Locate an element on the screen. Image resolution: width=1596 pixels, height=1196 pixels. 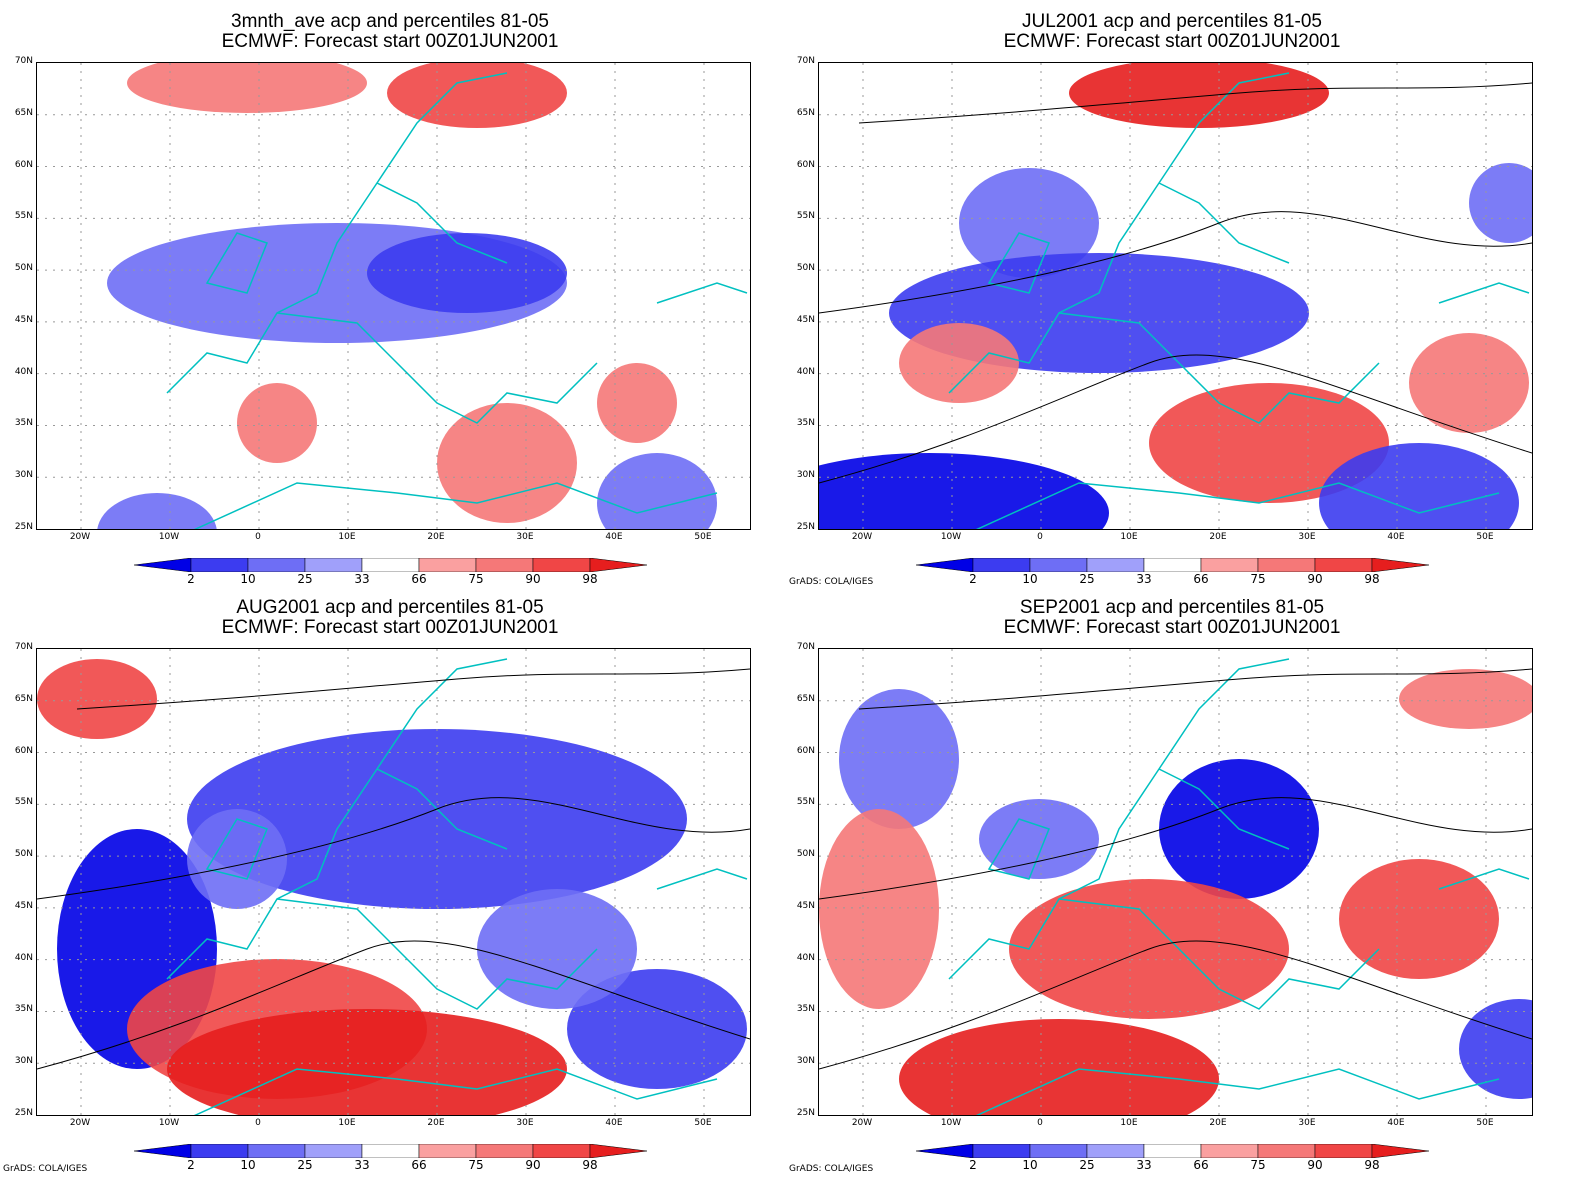
colorbar-label: 66 is located at coordinates (1201, 579).